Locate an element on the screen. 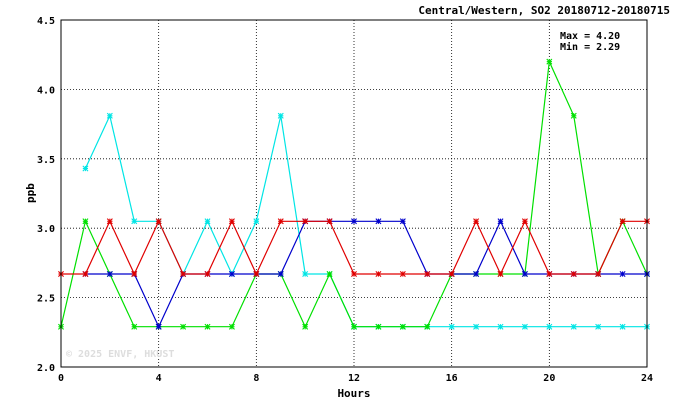  y-tick-label: 4.0 is located at coordinates (46, 90).